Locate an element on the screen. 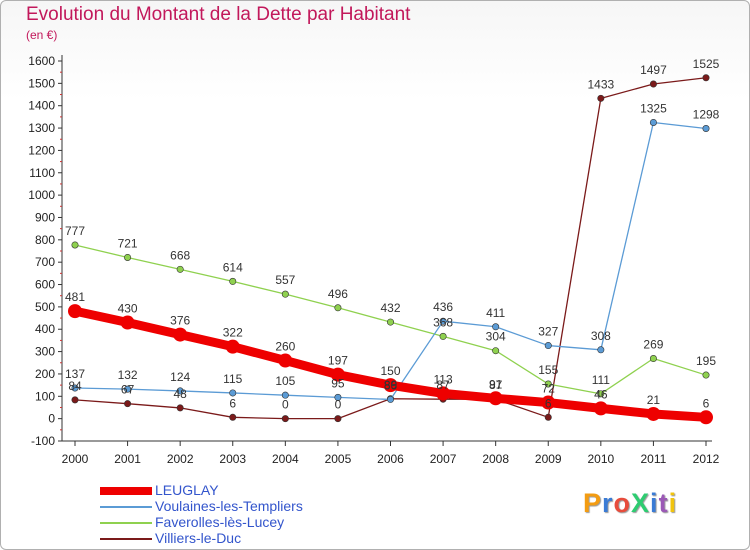 This screenshot has height=550, width=750. data-label: 197 is located at coordinates (338, 361).